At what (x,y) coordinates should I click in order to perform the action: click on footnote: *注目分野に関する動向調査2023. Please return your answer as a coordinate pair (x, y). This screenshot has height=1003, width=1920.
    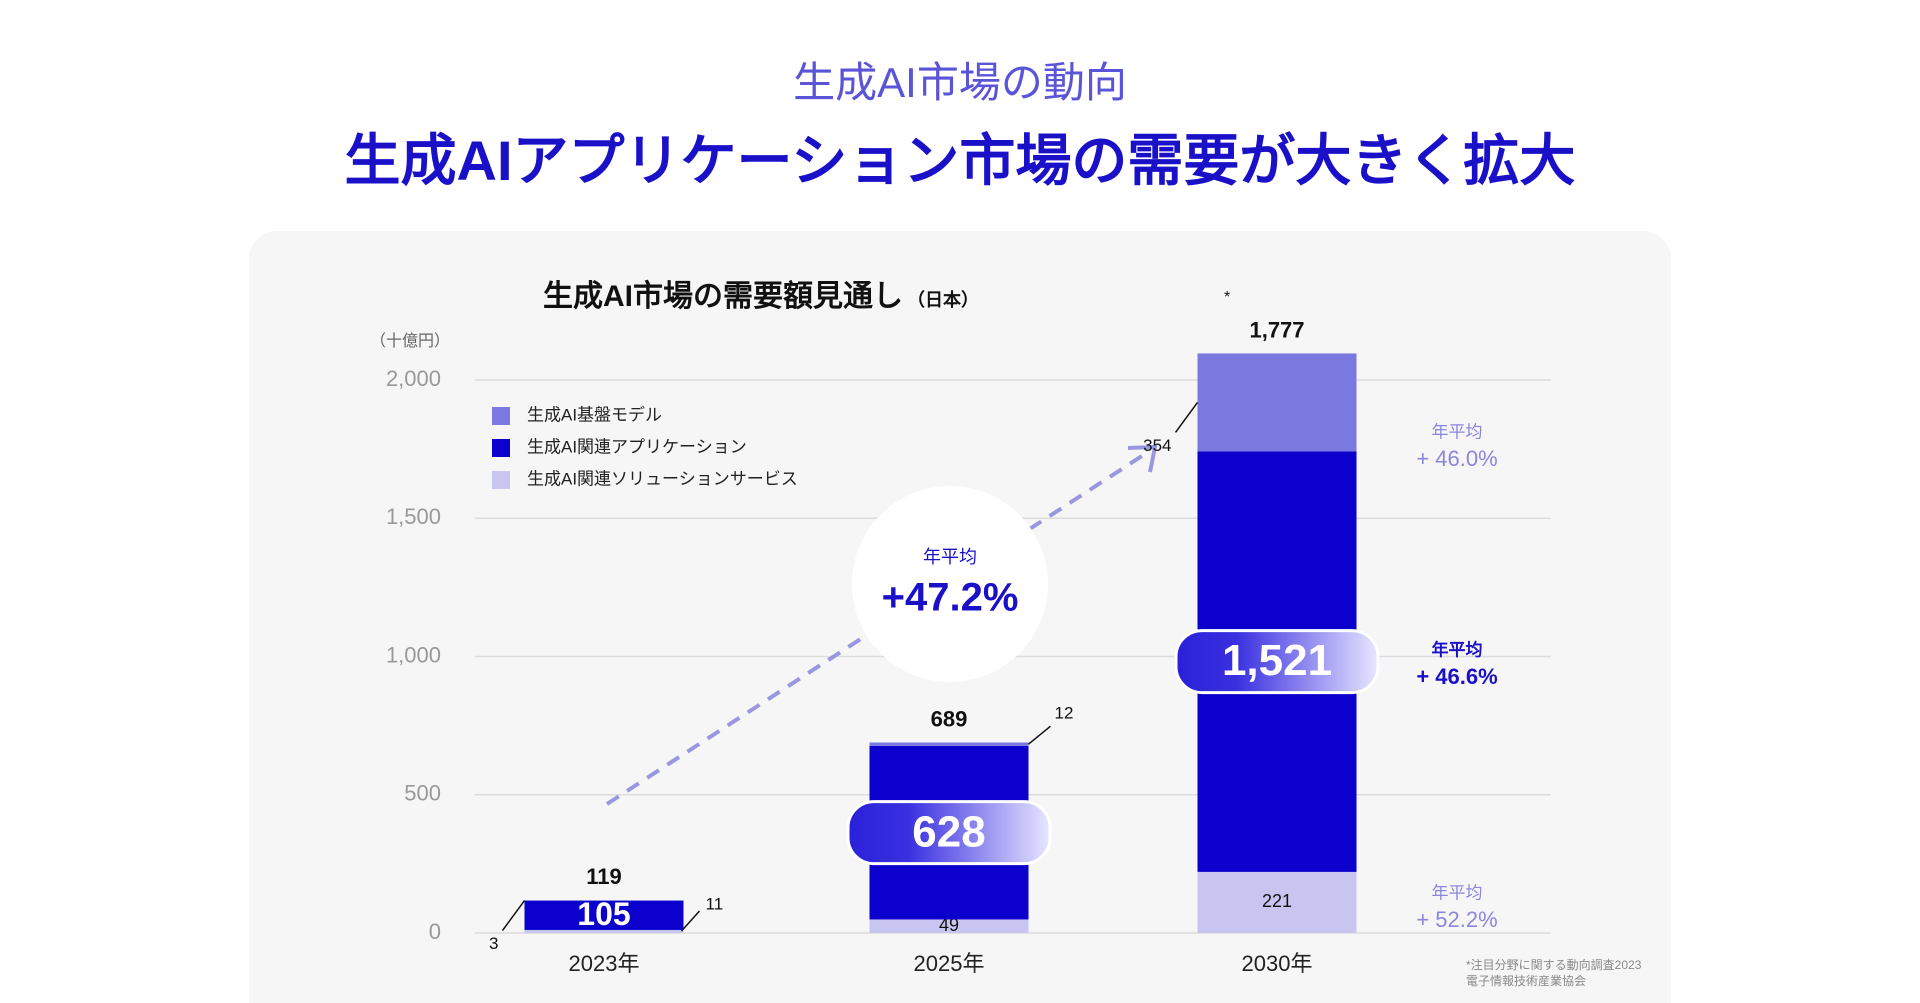
    Looking at the image, I should click on (1554, 964).